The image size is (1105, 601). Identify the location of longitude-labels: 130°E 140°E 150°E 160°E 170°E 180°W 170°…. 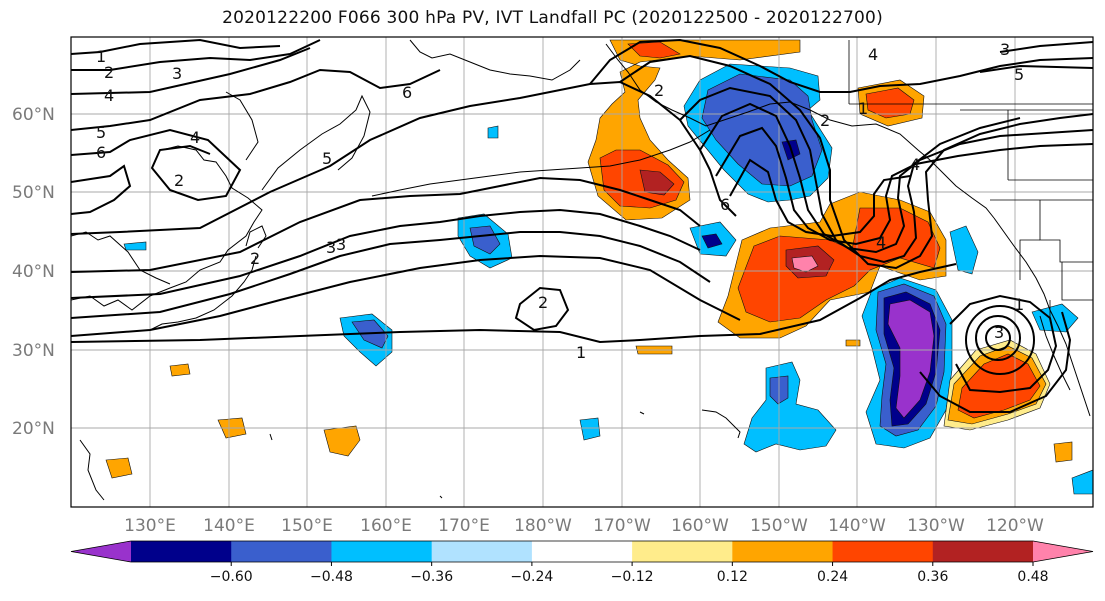
(584, 526).